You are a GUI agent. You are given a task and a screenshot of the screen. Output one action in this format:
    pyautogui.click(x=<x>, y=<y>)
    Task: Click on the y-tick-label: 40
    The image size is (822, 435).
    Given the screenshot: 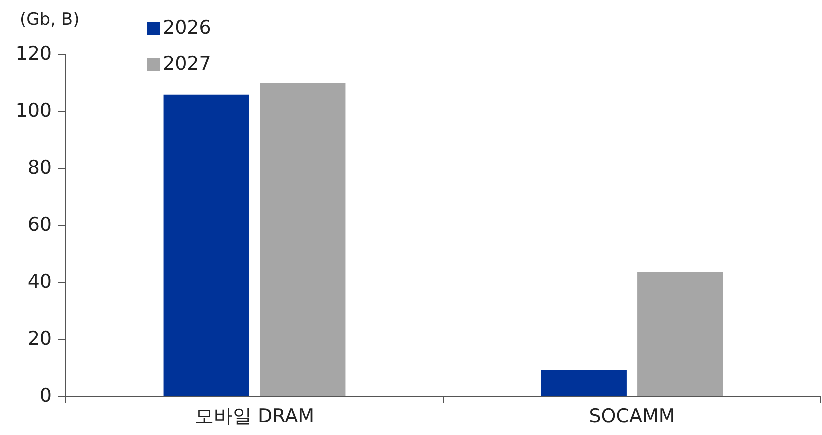 What is the action you would take?
    pyautogui.click(x=40, y=281)
    